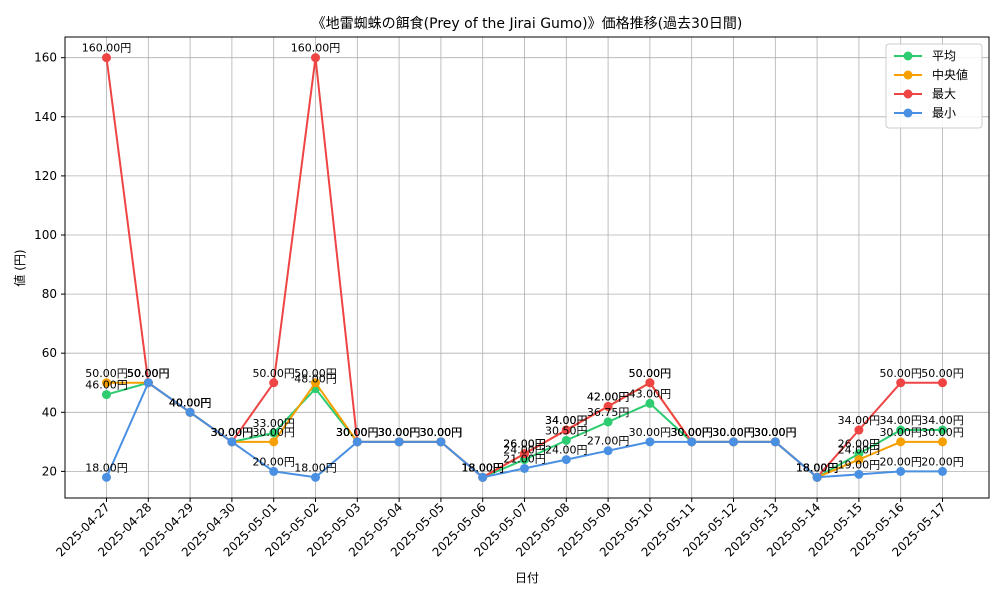  I want to click on data-label-最小: 50.00円, so click(148, 373).